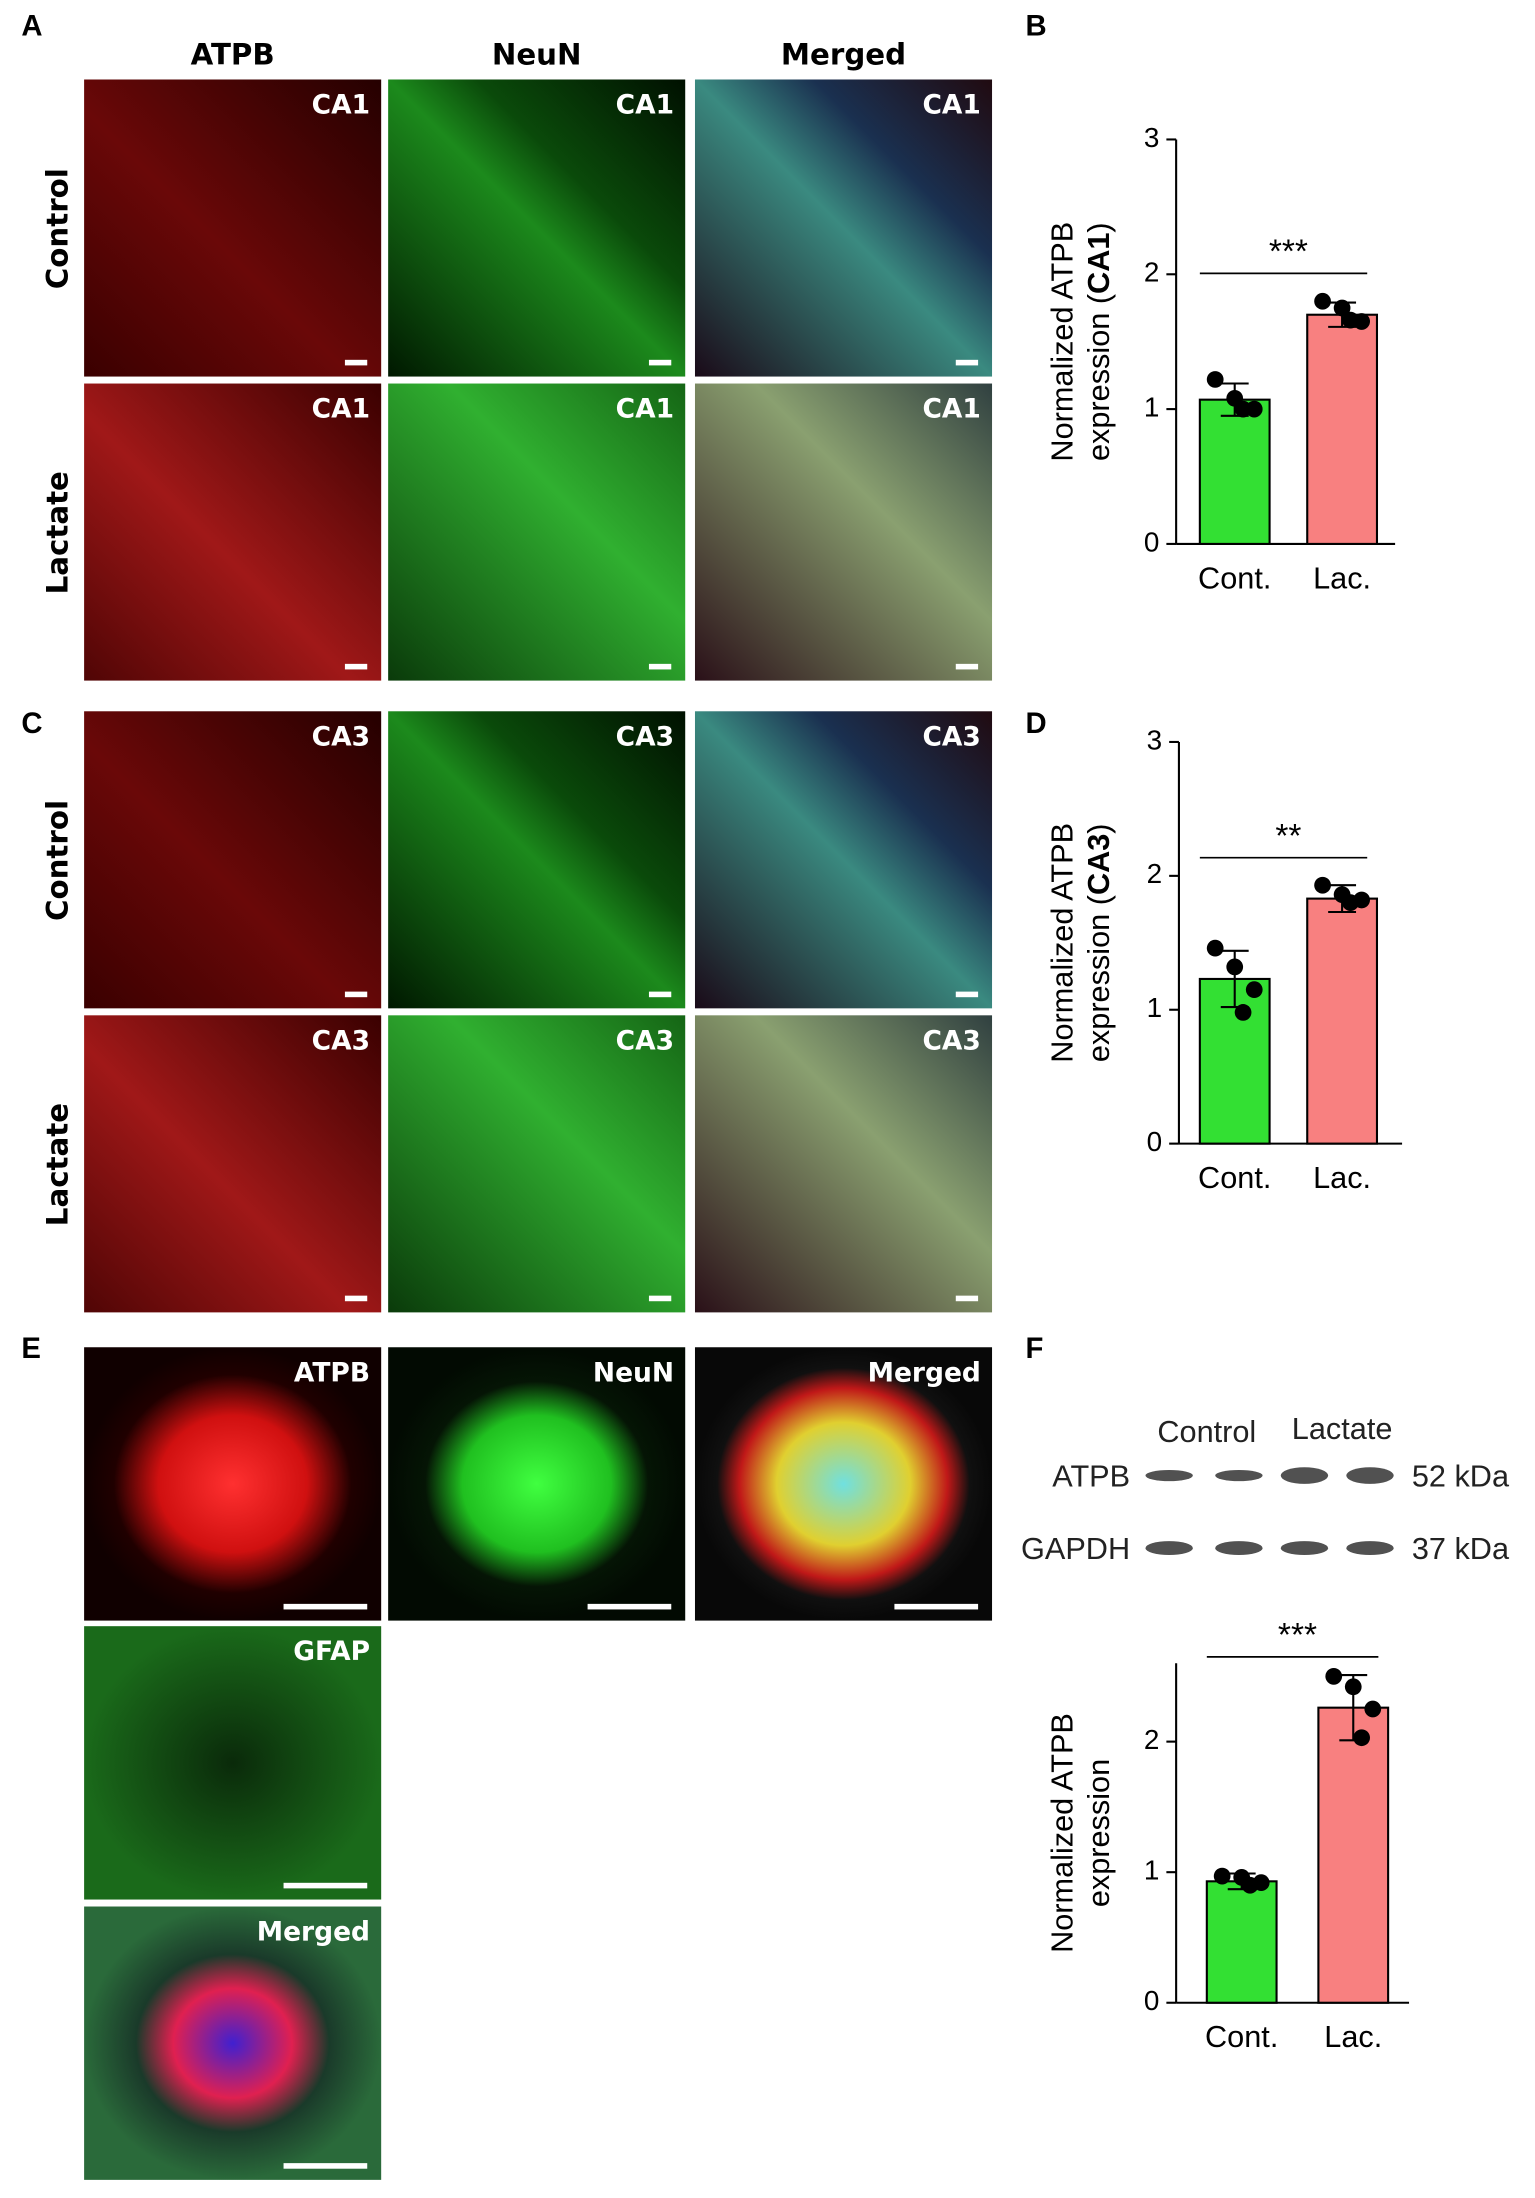 The height and width of the screenshot is (2198, 1535). What do you see at coordinates (1035, 1348) in the screenshot?
I see `panel-letter: F` at bounding box center [1035, 1348].